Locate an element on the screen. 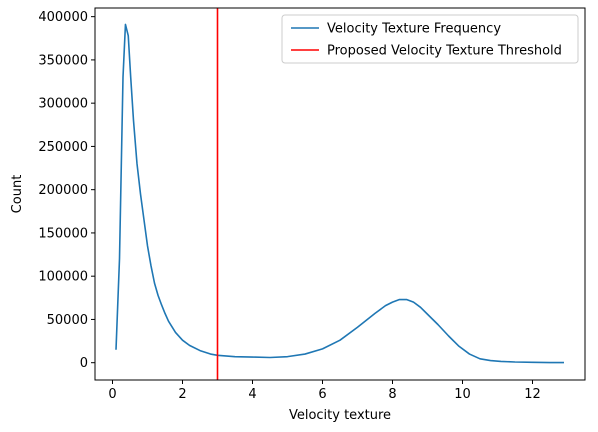  y-tick-label: 100000 is located at coordinates (63, 277).